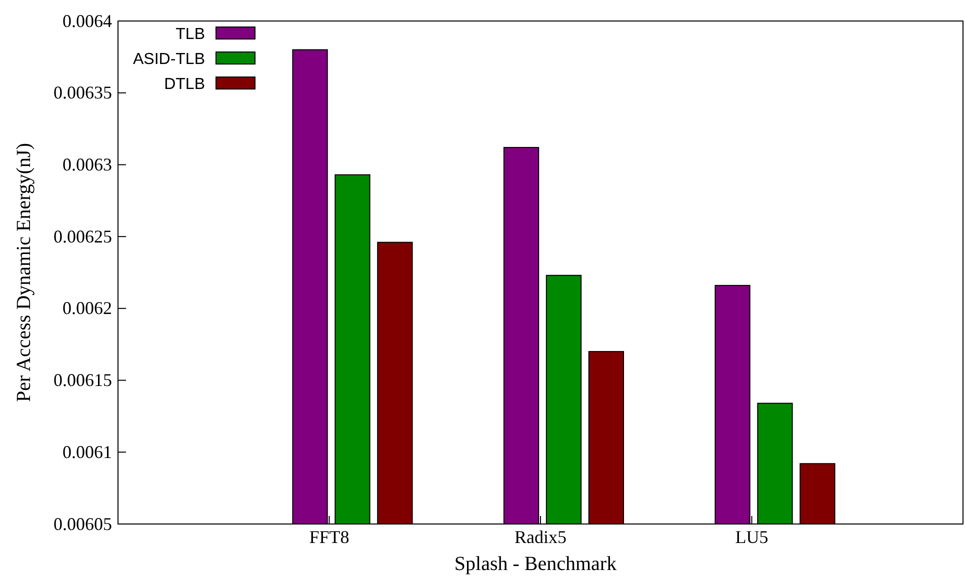 The height and width of the screenshot is (578, 965). What do you see at coordinates (83, 380) in the screenshot?
I see `y-tick-label: 0.00615` at bounding box center [83, 380].